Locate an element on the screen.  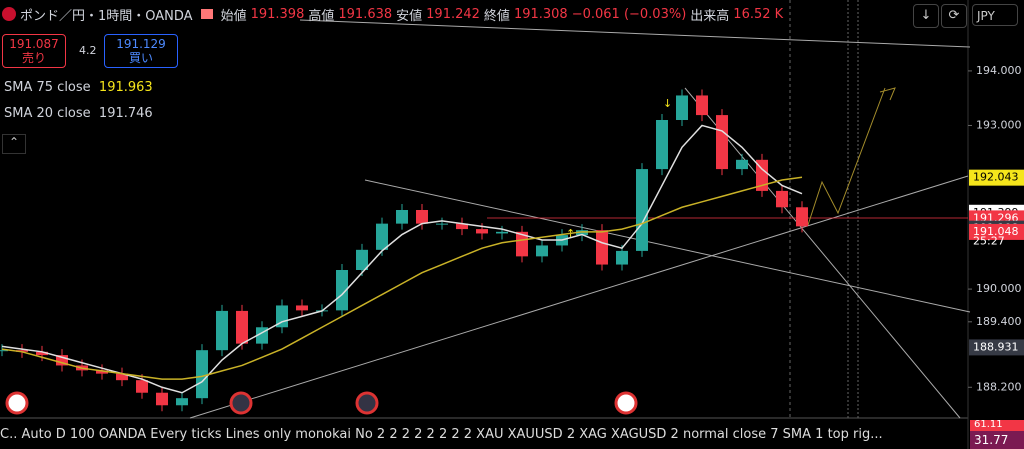
indicator-value: 191.746 is located at coordinates (125, 113).